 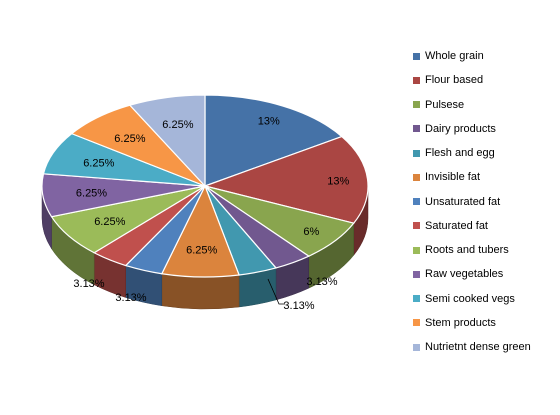 I want to click on data-label-flesh-and-egg: 3.13%, so click(x=298, y=306).